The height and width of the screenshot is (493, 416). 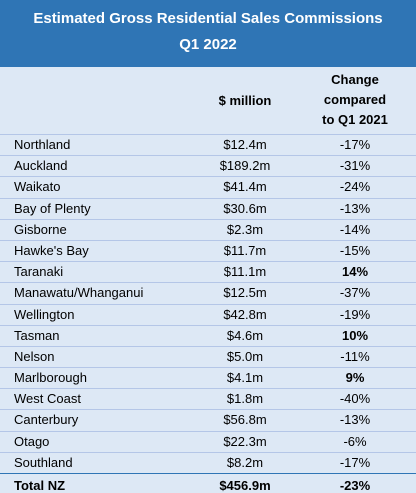 I want to click on region-cell: West Coast, so click(x=47, y=399).